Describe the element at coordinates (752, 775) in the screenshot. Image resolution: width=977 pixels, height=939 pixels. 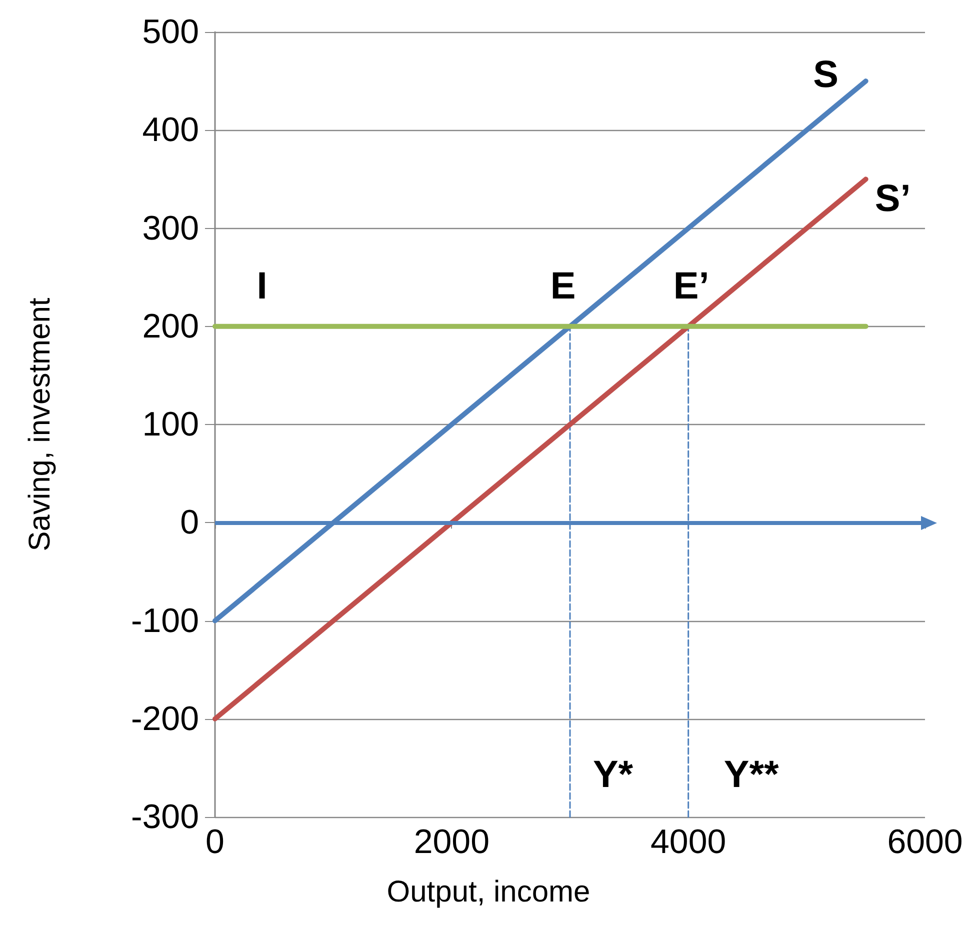
I see `annotation: Y**` at that location.